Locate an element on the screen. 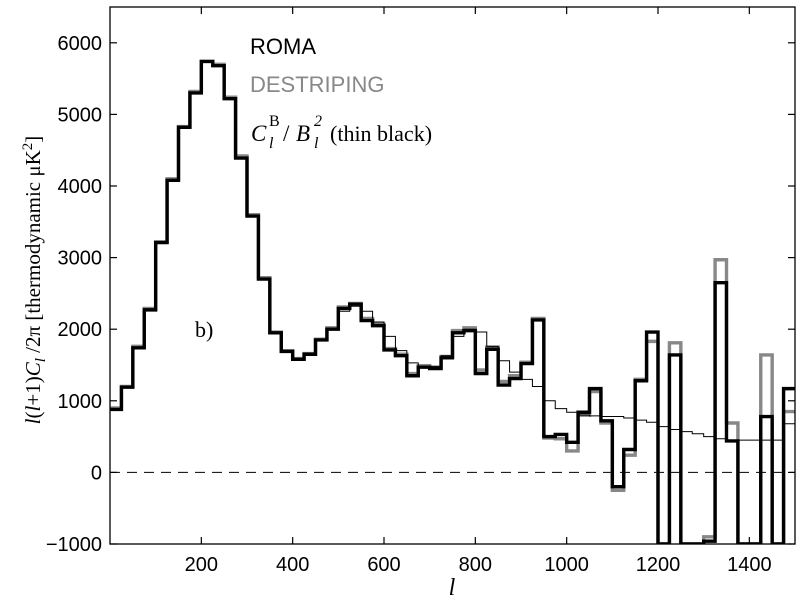 Image resolution: width=800 pixels, height=601 pixels. formula-c: C is located at coordinates (259, 133).